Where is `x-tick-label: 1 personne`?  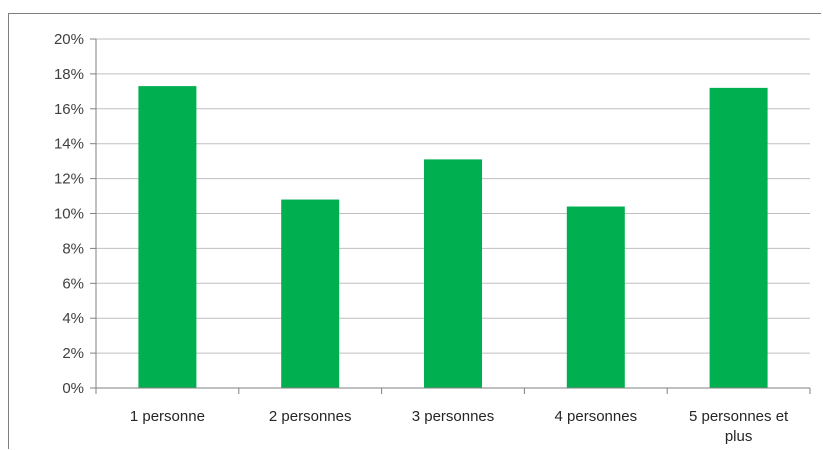 x-tick-label: 1 personne is located at coordinates (167, 416).